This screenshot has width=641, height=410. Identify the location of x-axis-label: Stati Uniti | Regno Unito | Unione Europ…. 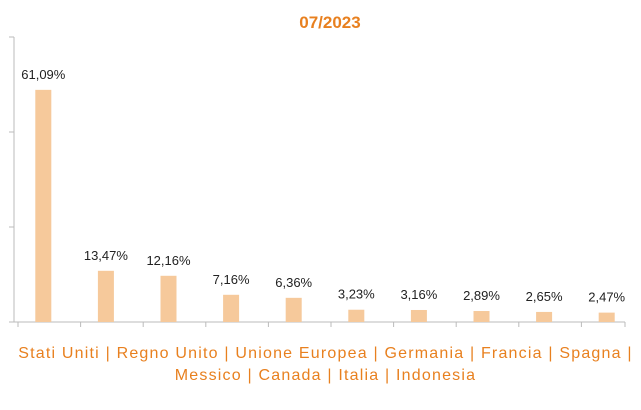
(325, 364).